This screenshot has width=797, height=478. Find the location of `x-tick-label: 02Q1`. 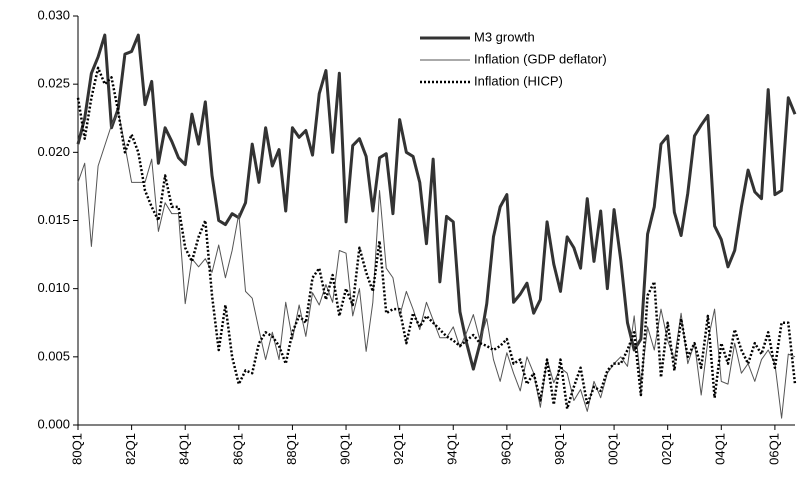

x-tick-label: 02Q1 is located at coordinates (666, 449).